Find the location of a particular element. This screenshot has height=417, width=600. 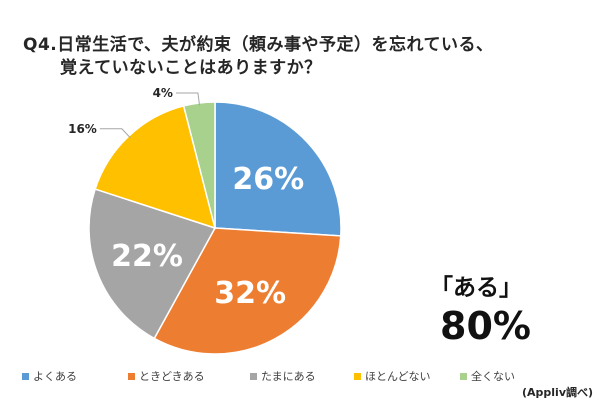

chart-title-line-1: Q4.日常生活で、夫が約束（頼み事や予定）を忘れている、 is located at coordinates (258, 45).